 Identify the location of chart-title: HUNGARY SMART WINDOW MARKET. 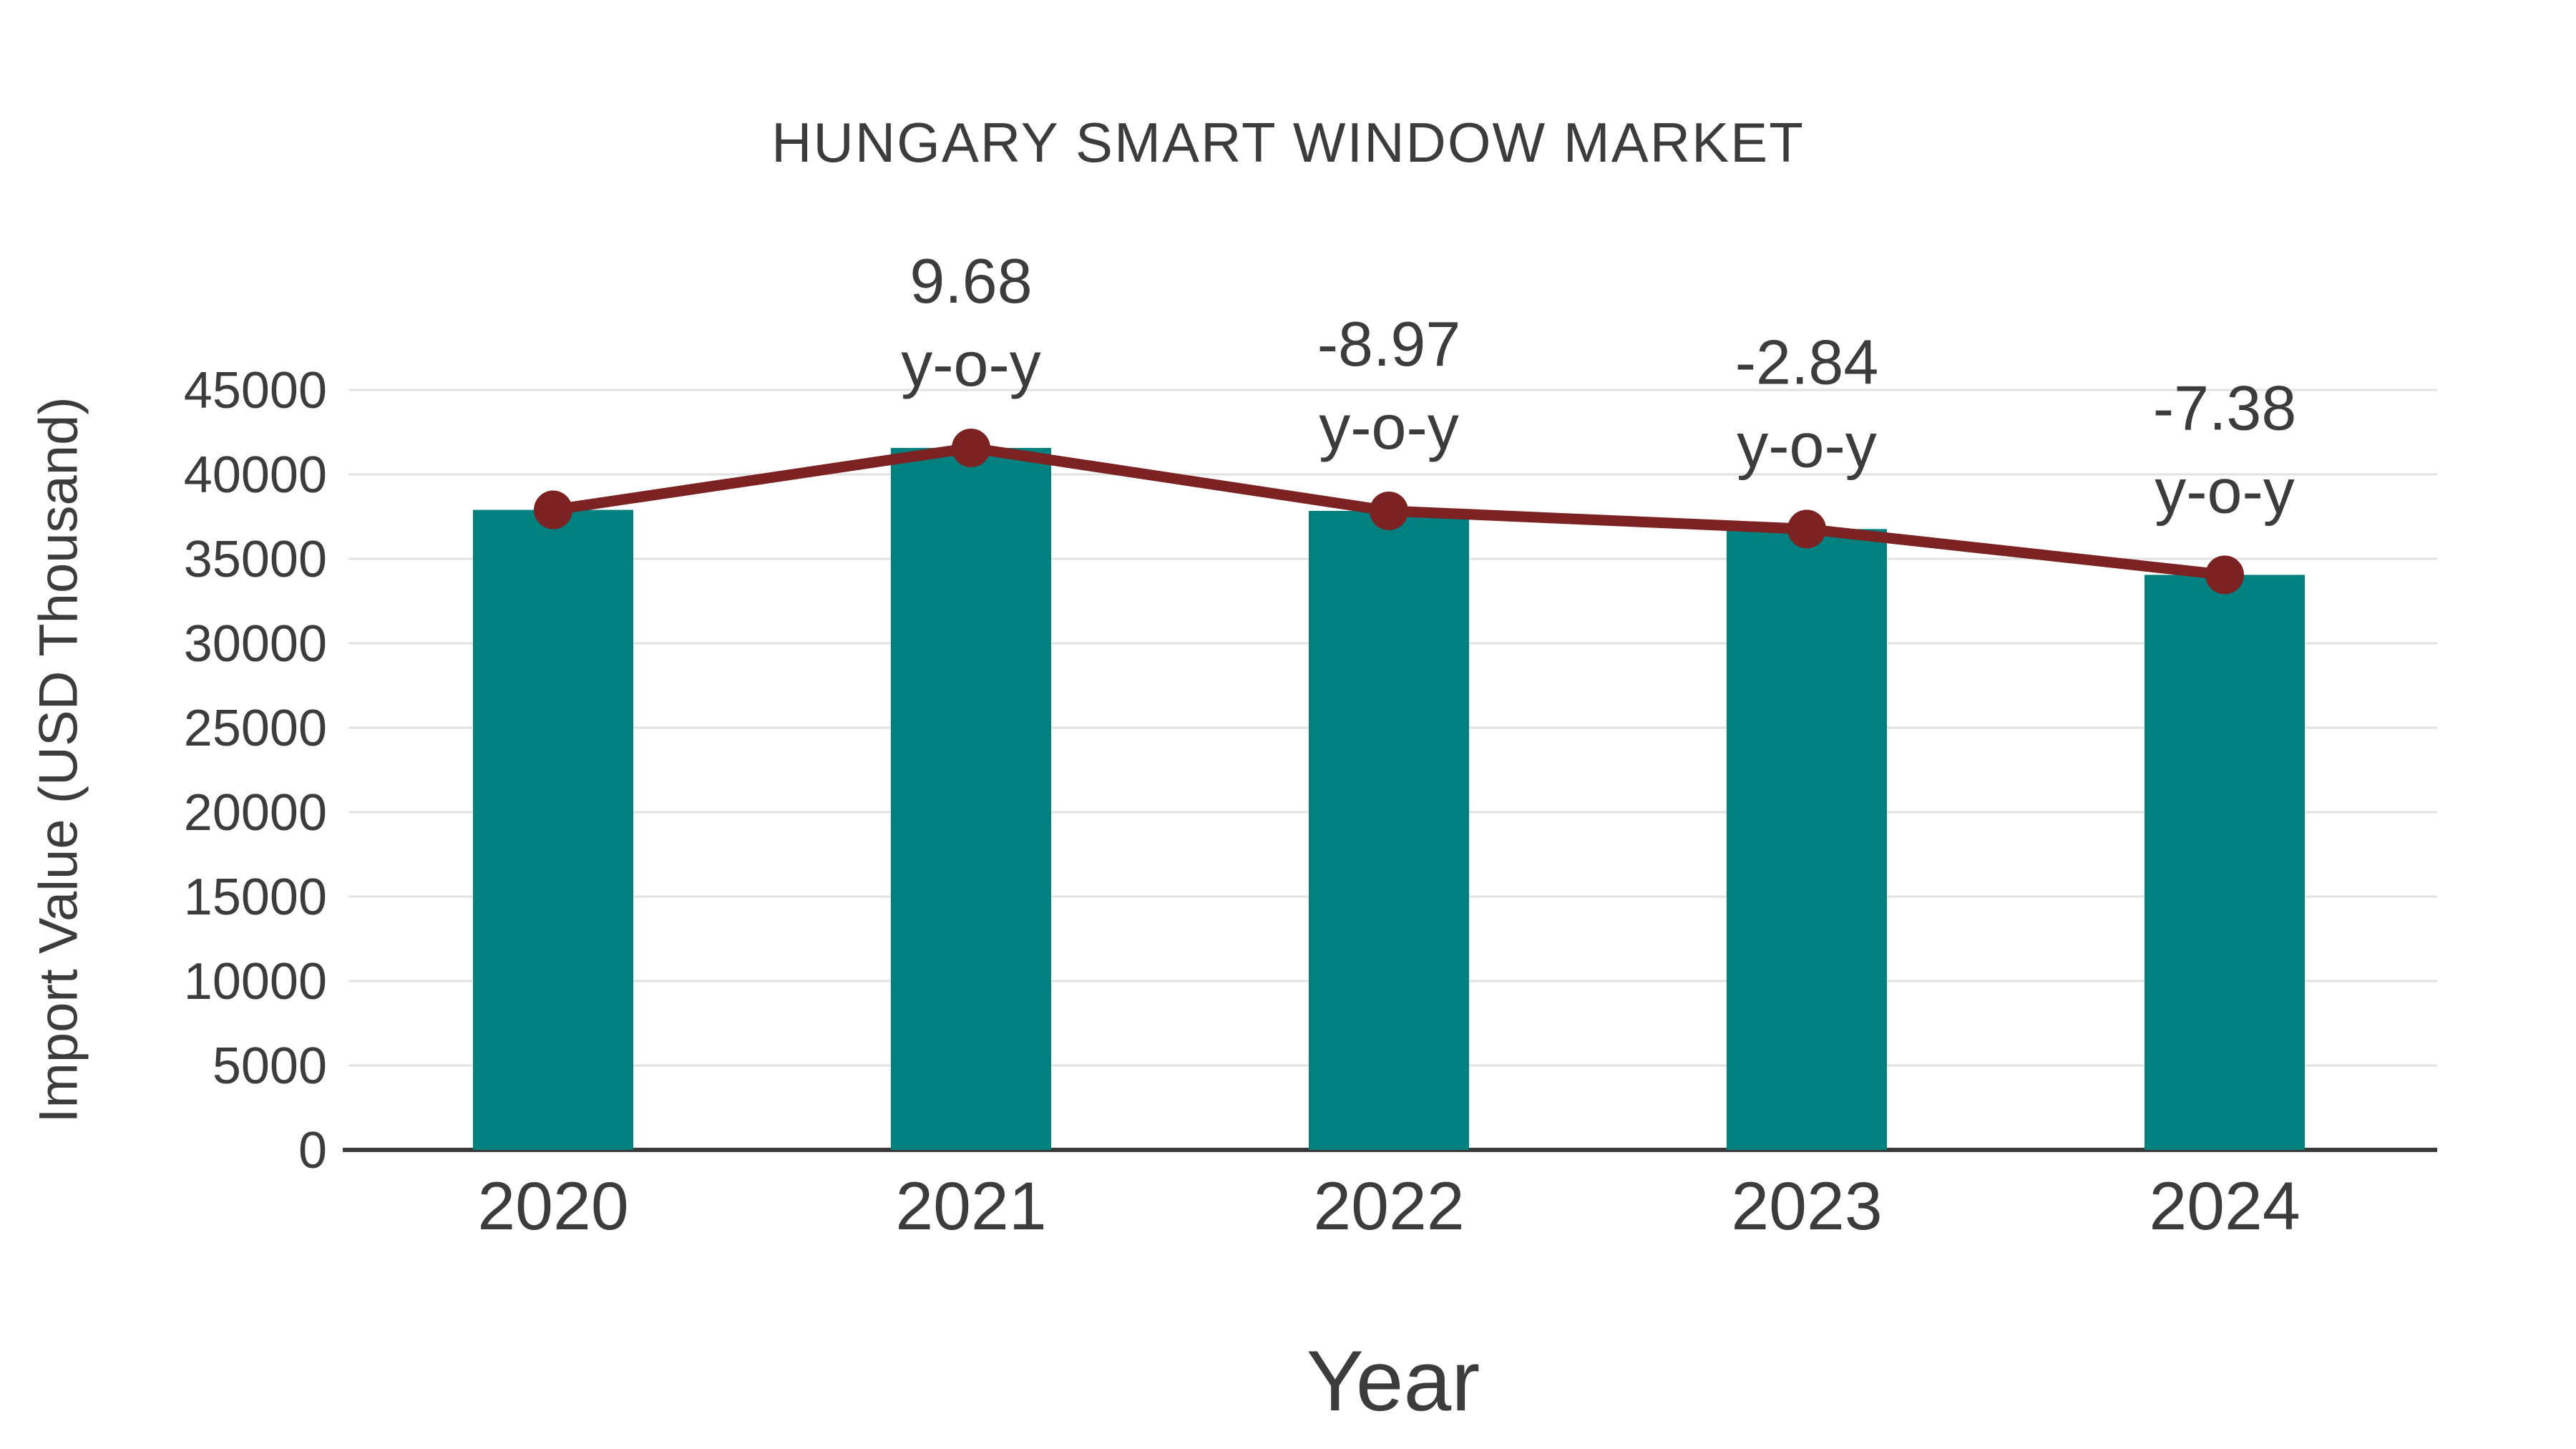
(1288, 142).